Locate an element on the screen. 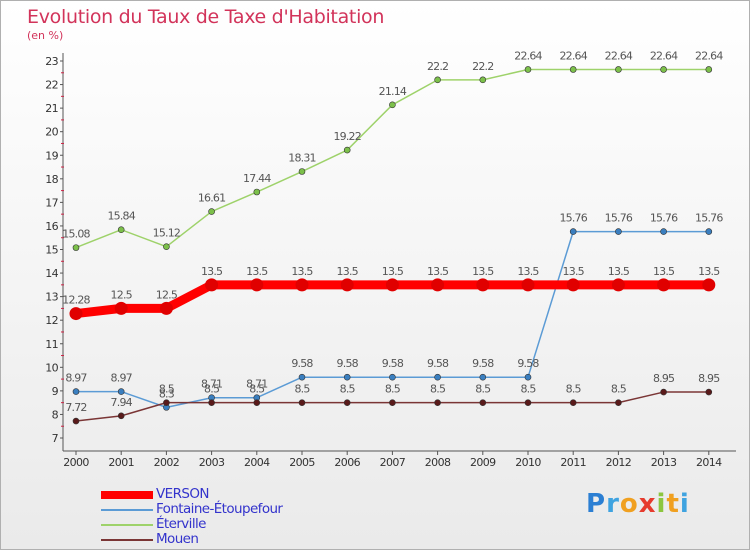 The image size is (750, 550). logo-letter: r is located at coordinates (613, 504).